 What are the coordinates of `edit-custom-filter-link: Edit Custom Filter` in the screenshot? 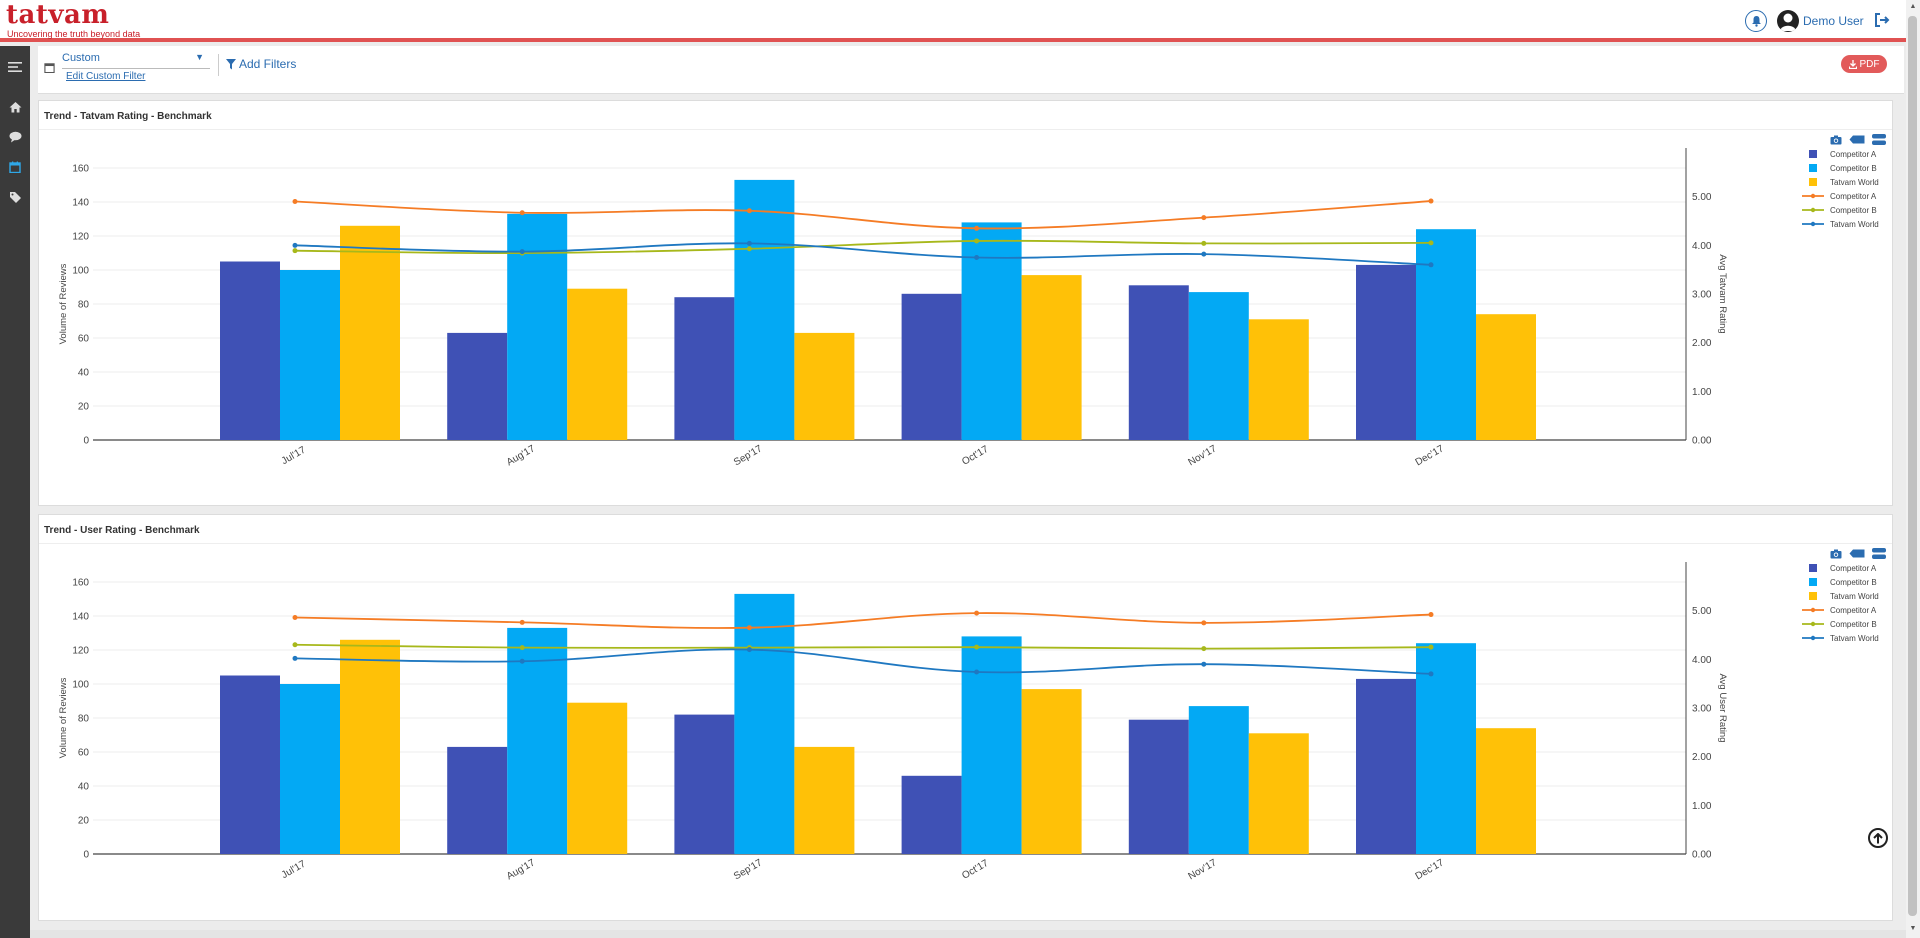 It's located at (106, 76).